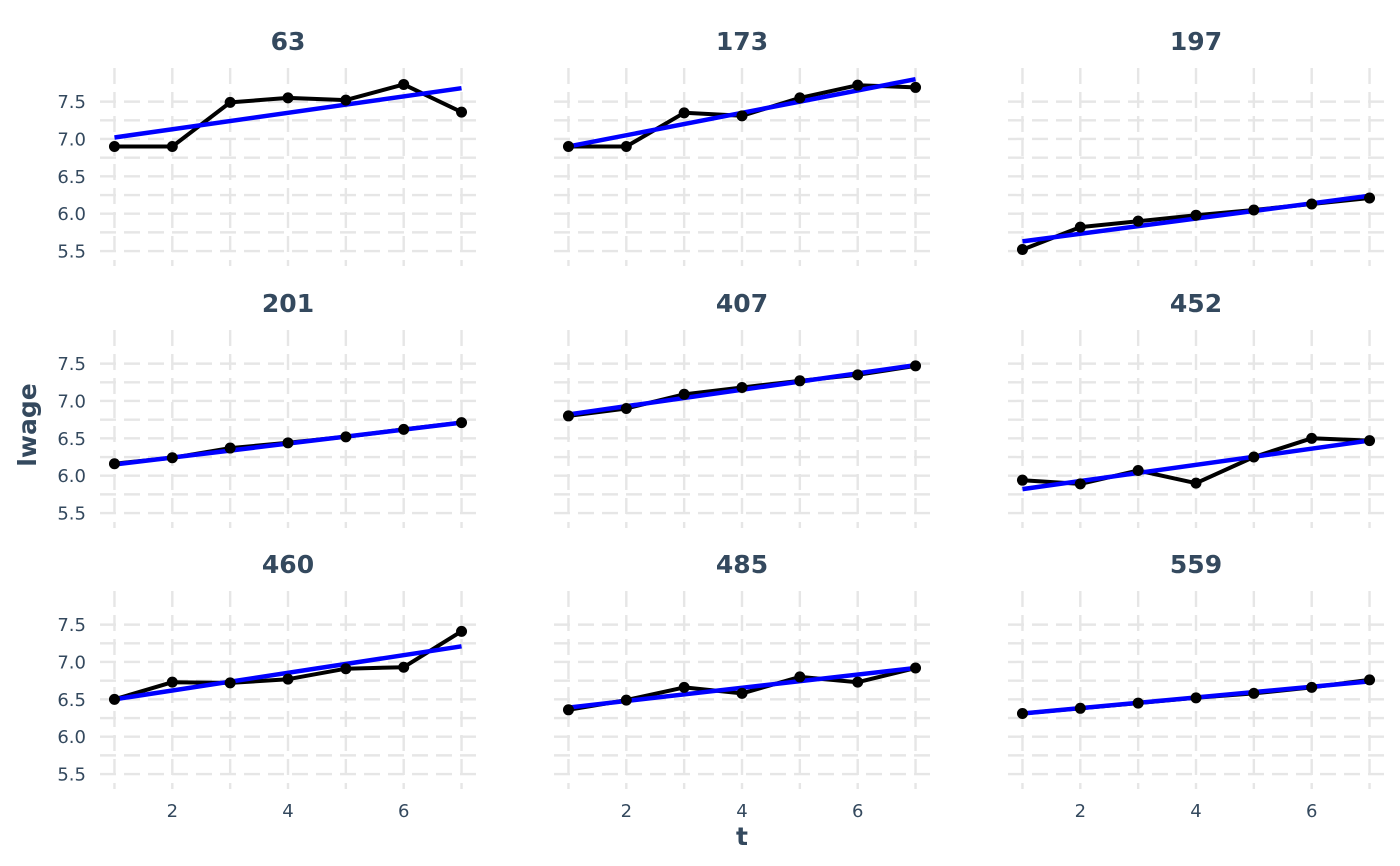  I want to click on facet-panel-197: 197, so click(1196, 146).